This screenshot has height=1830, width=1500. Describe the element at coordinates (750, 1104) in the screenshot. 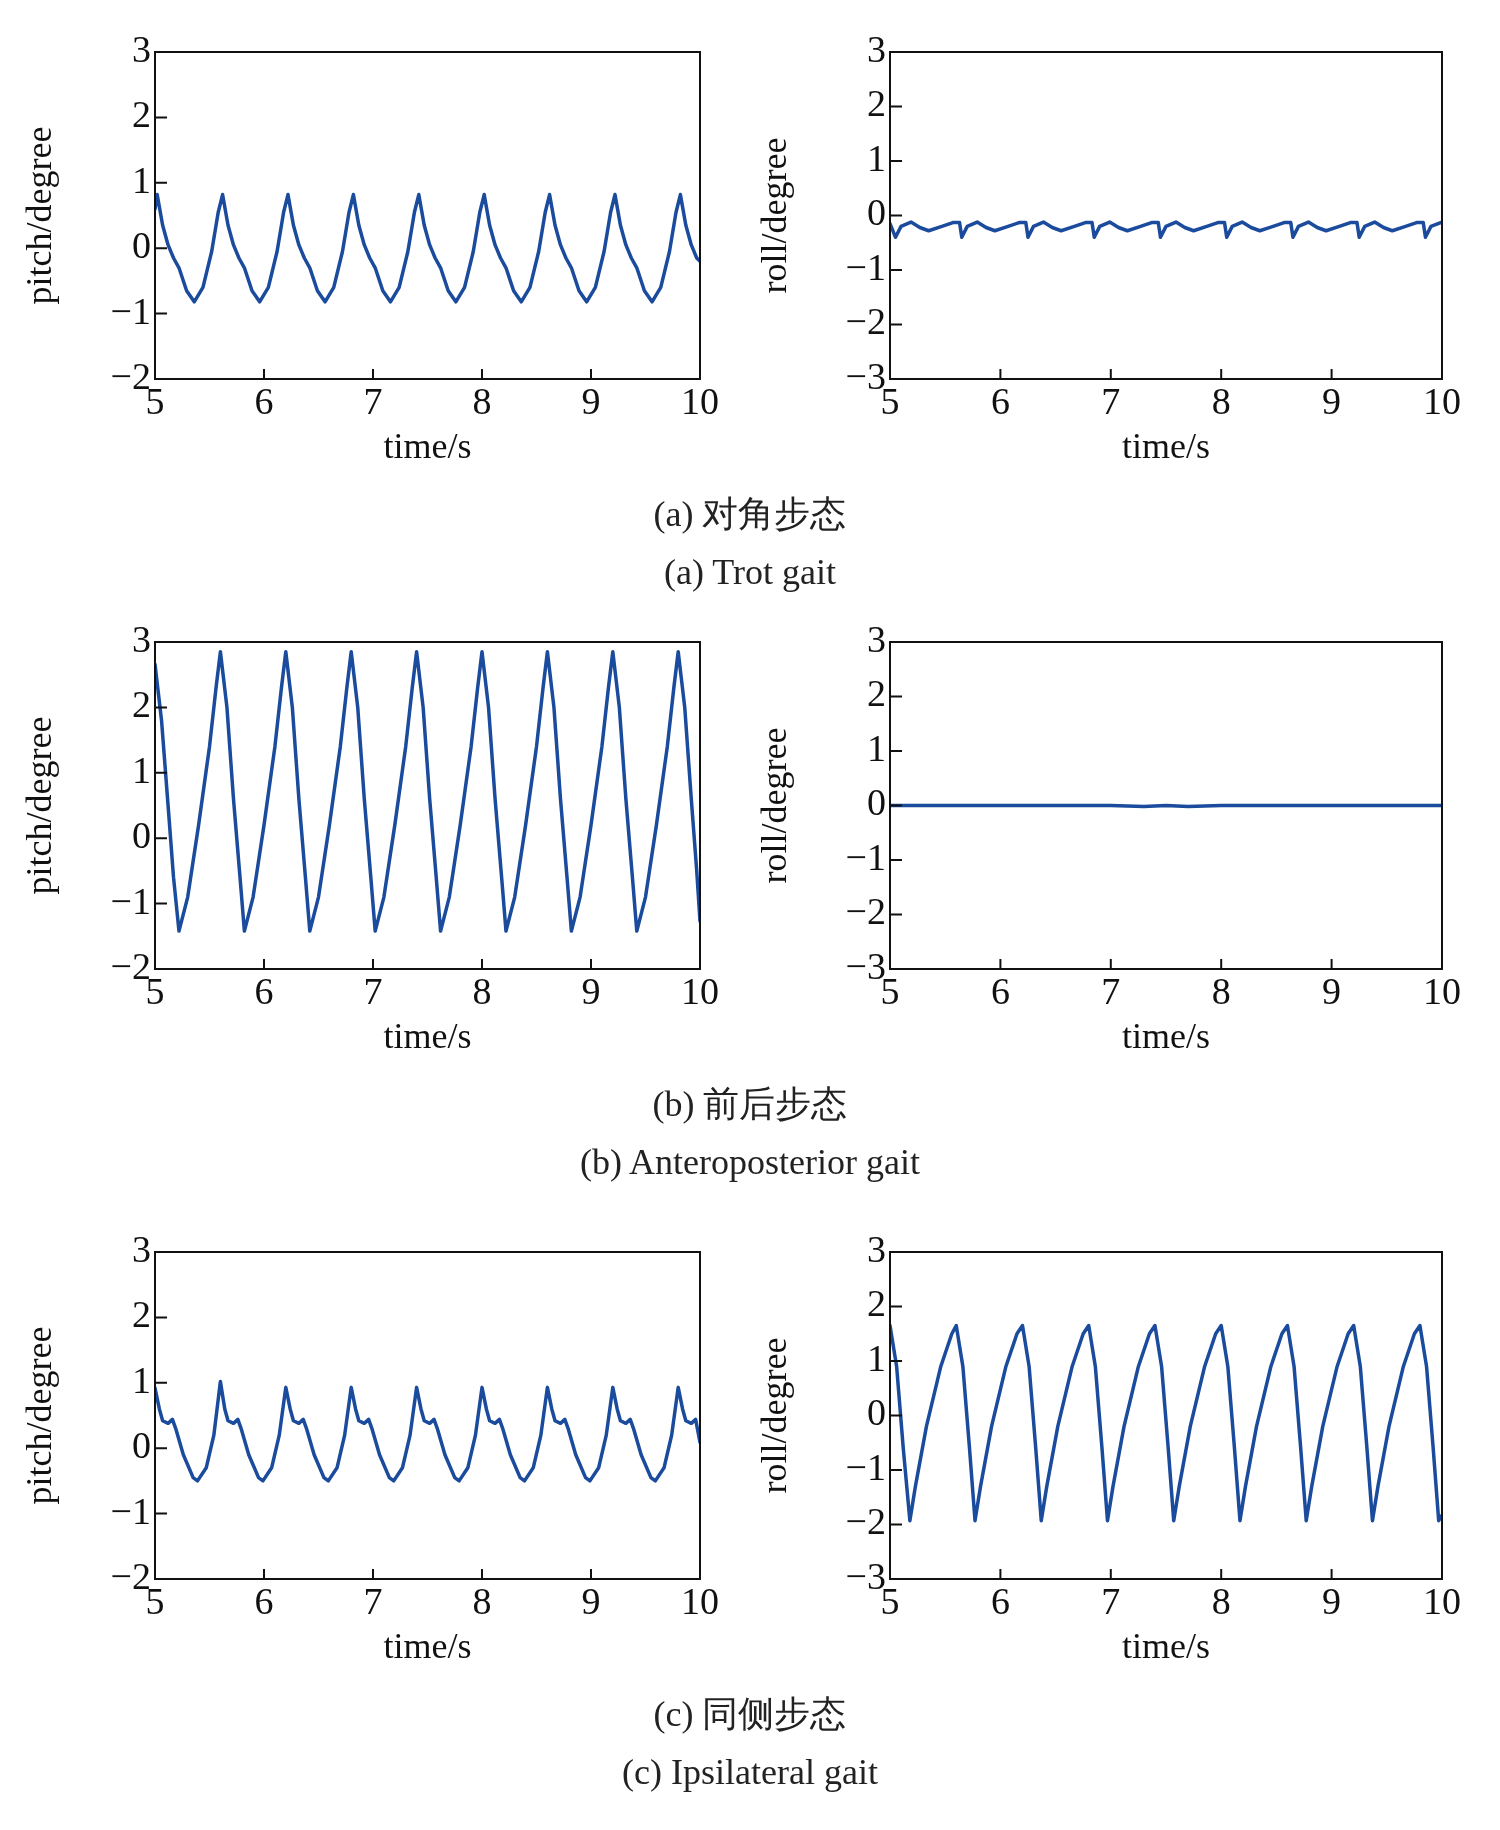

I see `text: (b) 前后步态` at that location.